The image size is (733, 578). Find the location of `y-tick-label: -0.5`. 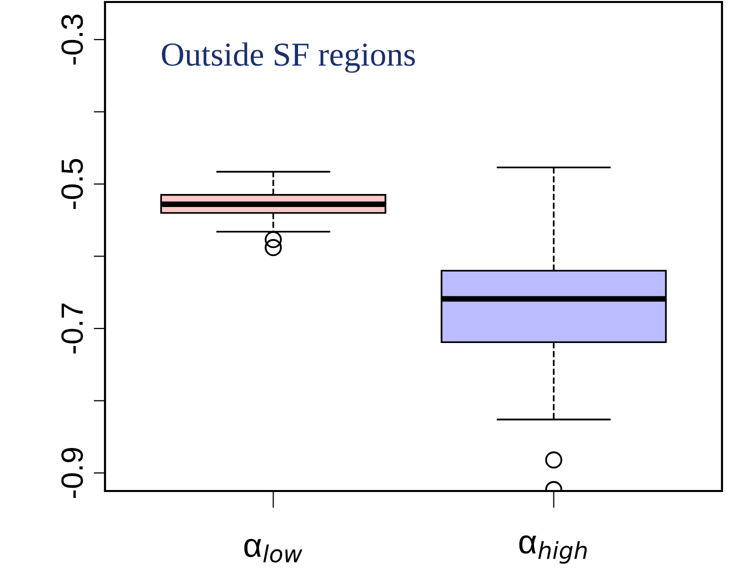

y-tick-label: -0.5 is located at coordinates (72, 183).